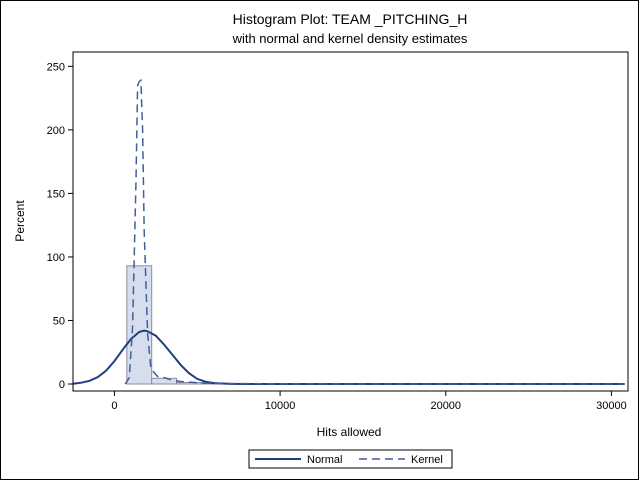  Describe the element at coordinates (20, 221) in the screenshot. I see `y-axis-label: Percent` at that location.